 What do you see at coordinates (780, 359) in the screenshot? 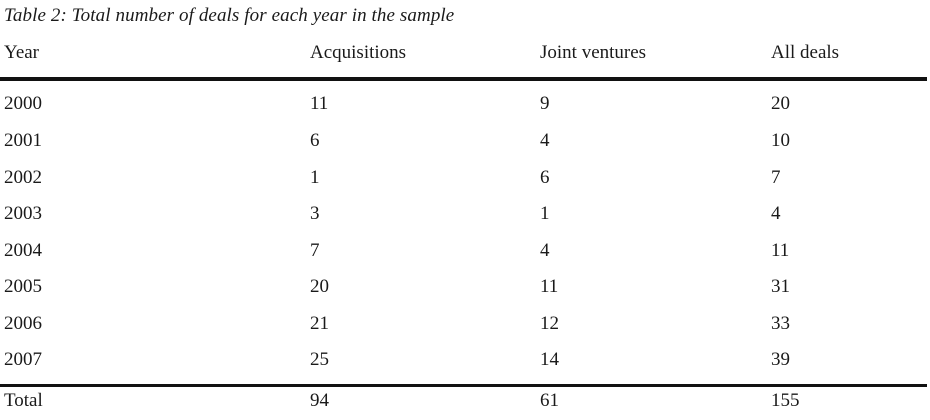
I see `all-deals-cell: 39` at bounding box center [780, 359].